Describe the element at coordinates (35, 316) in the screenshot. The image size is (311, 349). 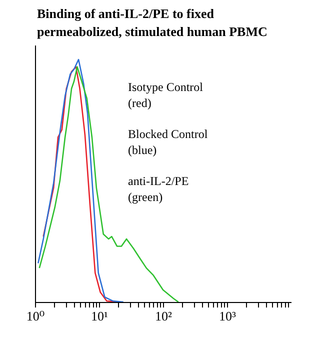
I see `x-tick-label: 10⁰` at that location.